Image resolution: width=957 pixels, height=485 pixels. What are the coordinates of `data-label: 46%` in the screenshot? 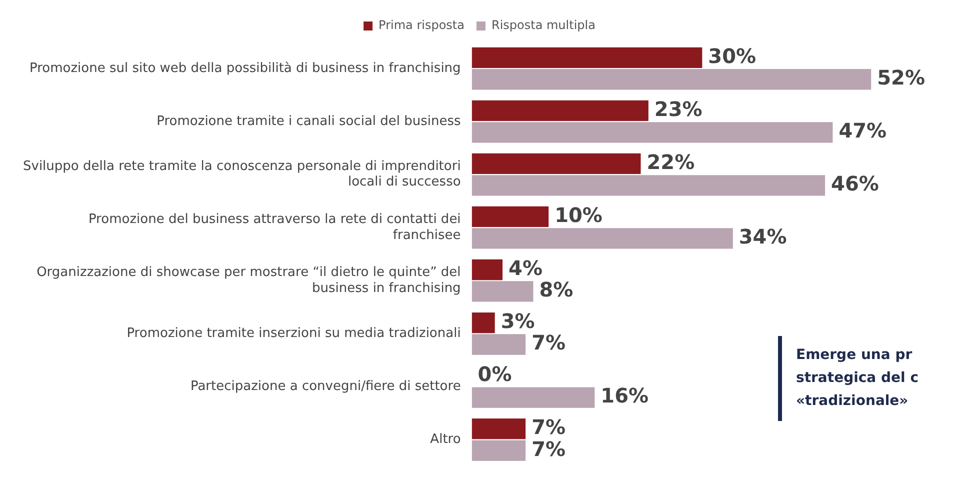 It's located at (855, 184).